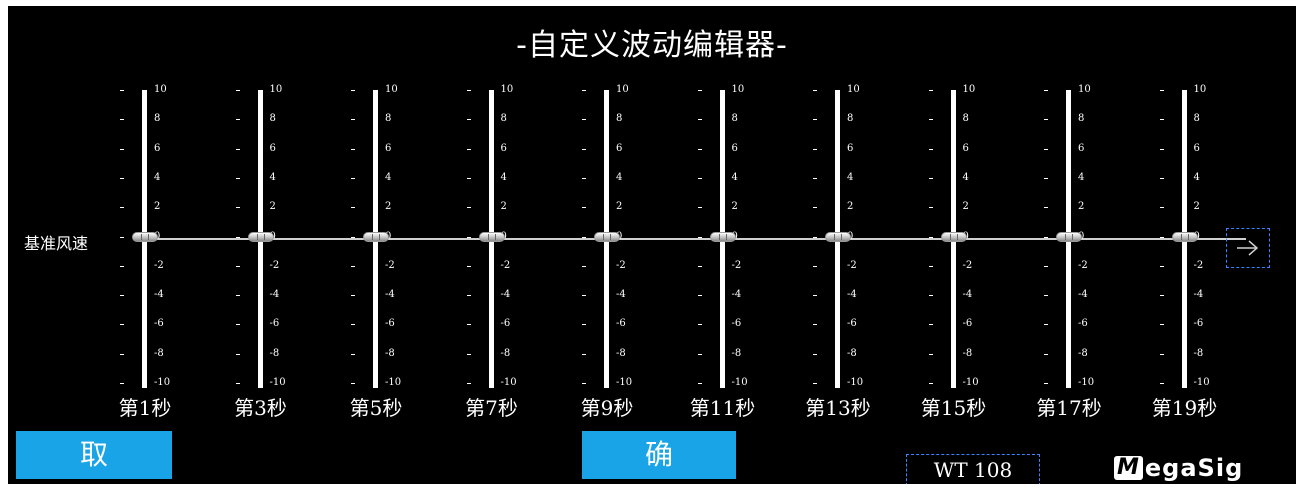 Image resolution: width=1304 pixels, height=490 pixels. I want to click on logo-text: egaSig, so click(1194, 468).